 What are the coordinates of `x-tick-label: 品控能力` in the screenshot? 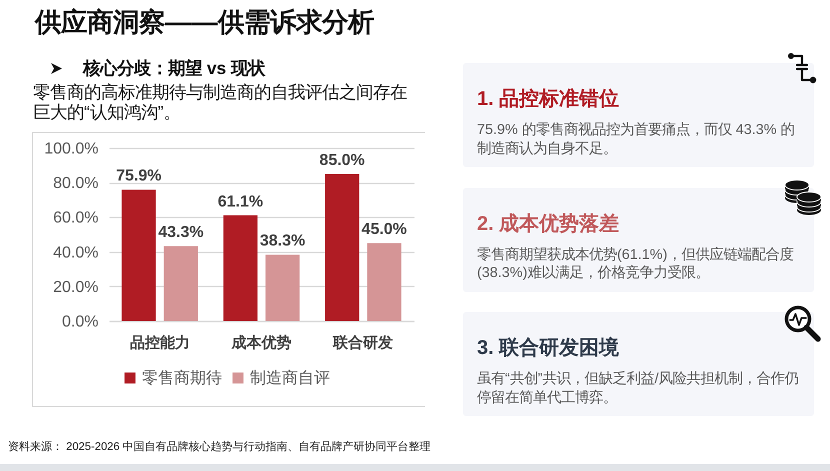 It's located at (160, 343).